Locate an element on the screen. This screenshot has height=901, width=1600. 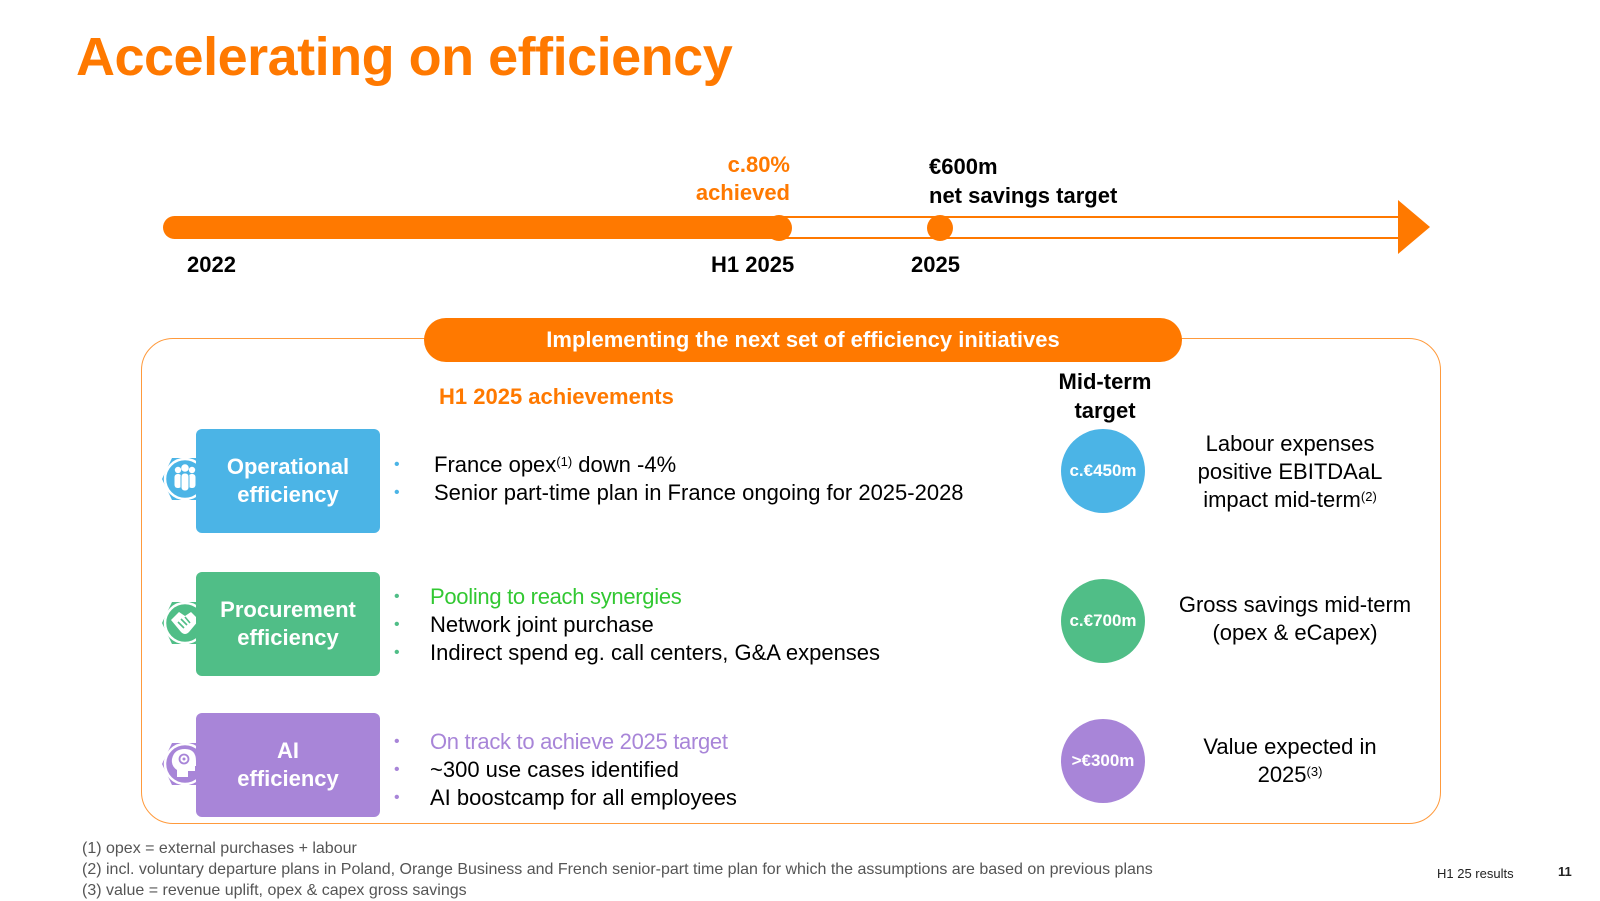
list-item: • ~300 use cases identified is located at coordinates (565, 770).